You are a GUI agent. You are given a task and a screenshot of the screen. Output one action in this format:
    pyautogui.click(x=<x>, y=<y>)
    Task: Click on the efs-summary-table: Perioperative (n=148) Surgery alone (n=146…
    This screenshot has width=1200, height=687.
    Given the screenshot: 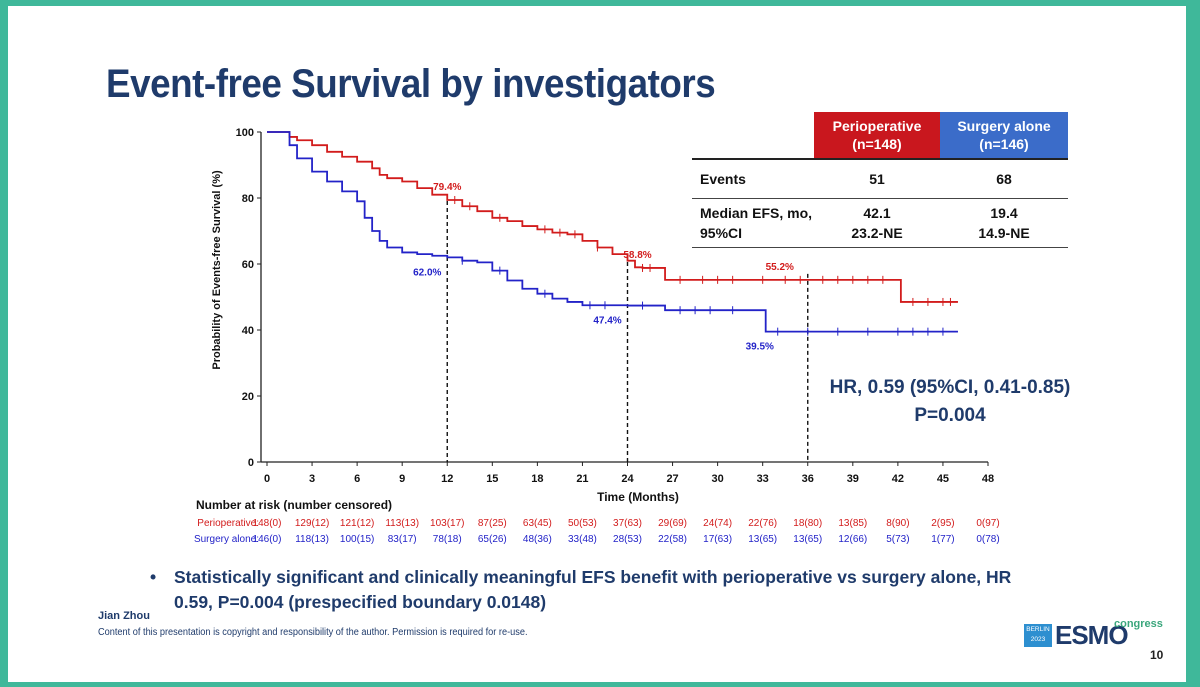 What is the action you would take?
    pyautogui.click(x=880, y=180)
    